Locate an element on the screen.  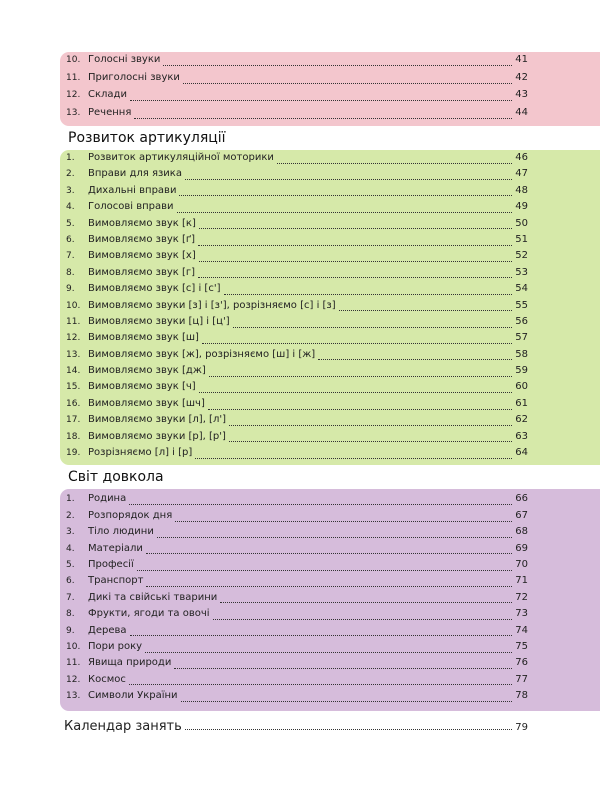
item-number: 3. is located at coordinates (70, 532).